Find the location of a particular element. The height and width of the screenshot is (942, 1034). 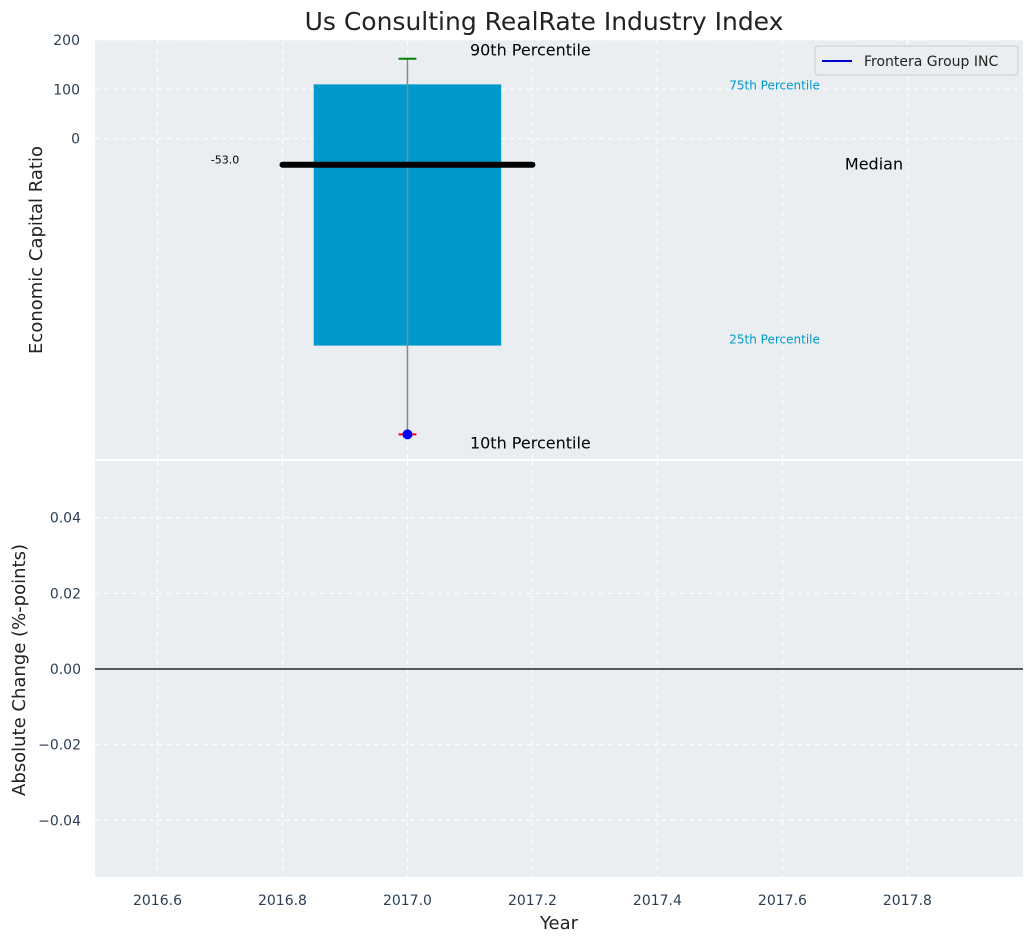

top-y-ticks: 0 100 200 is located at coordinates (66, 90).